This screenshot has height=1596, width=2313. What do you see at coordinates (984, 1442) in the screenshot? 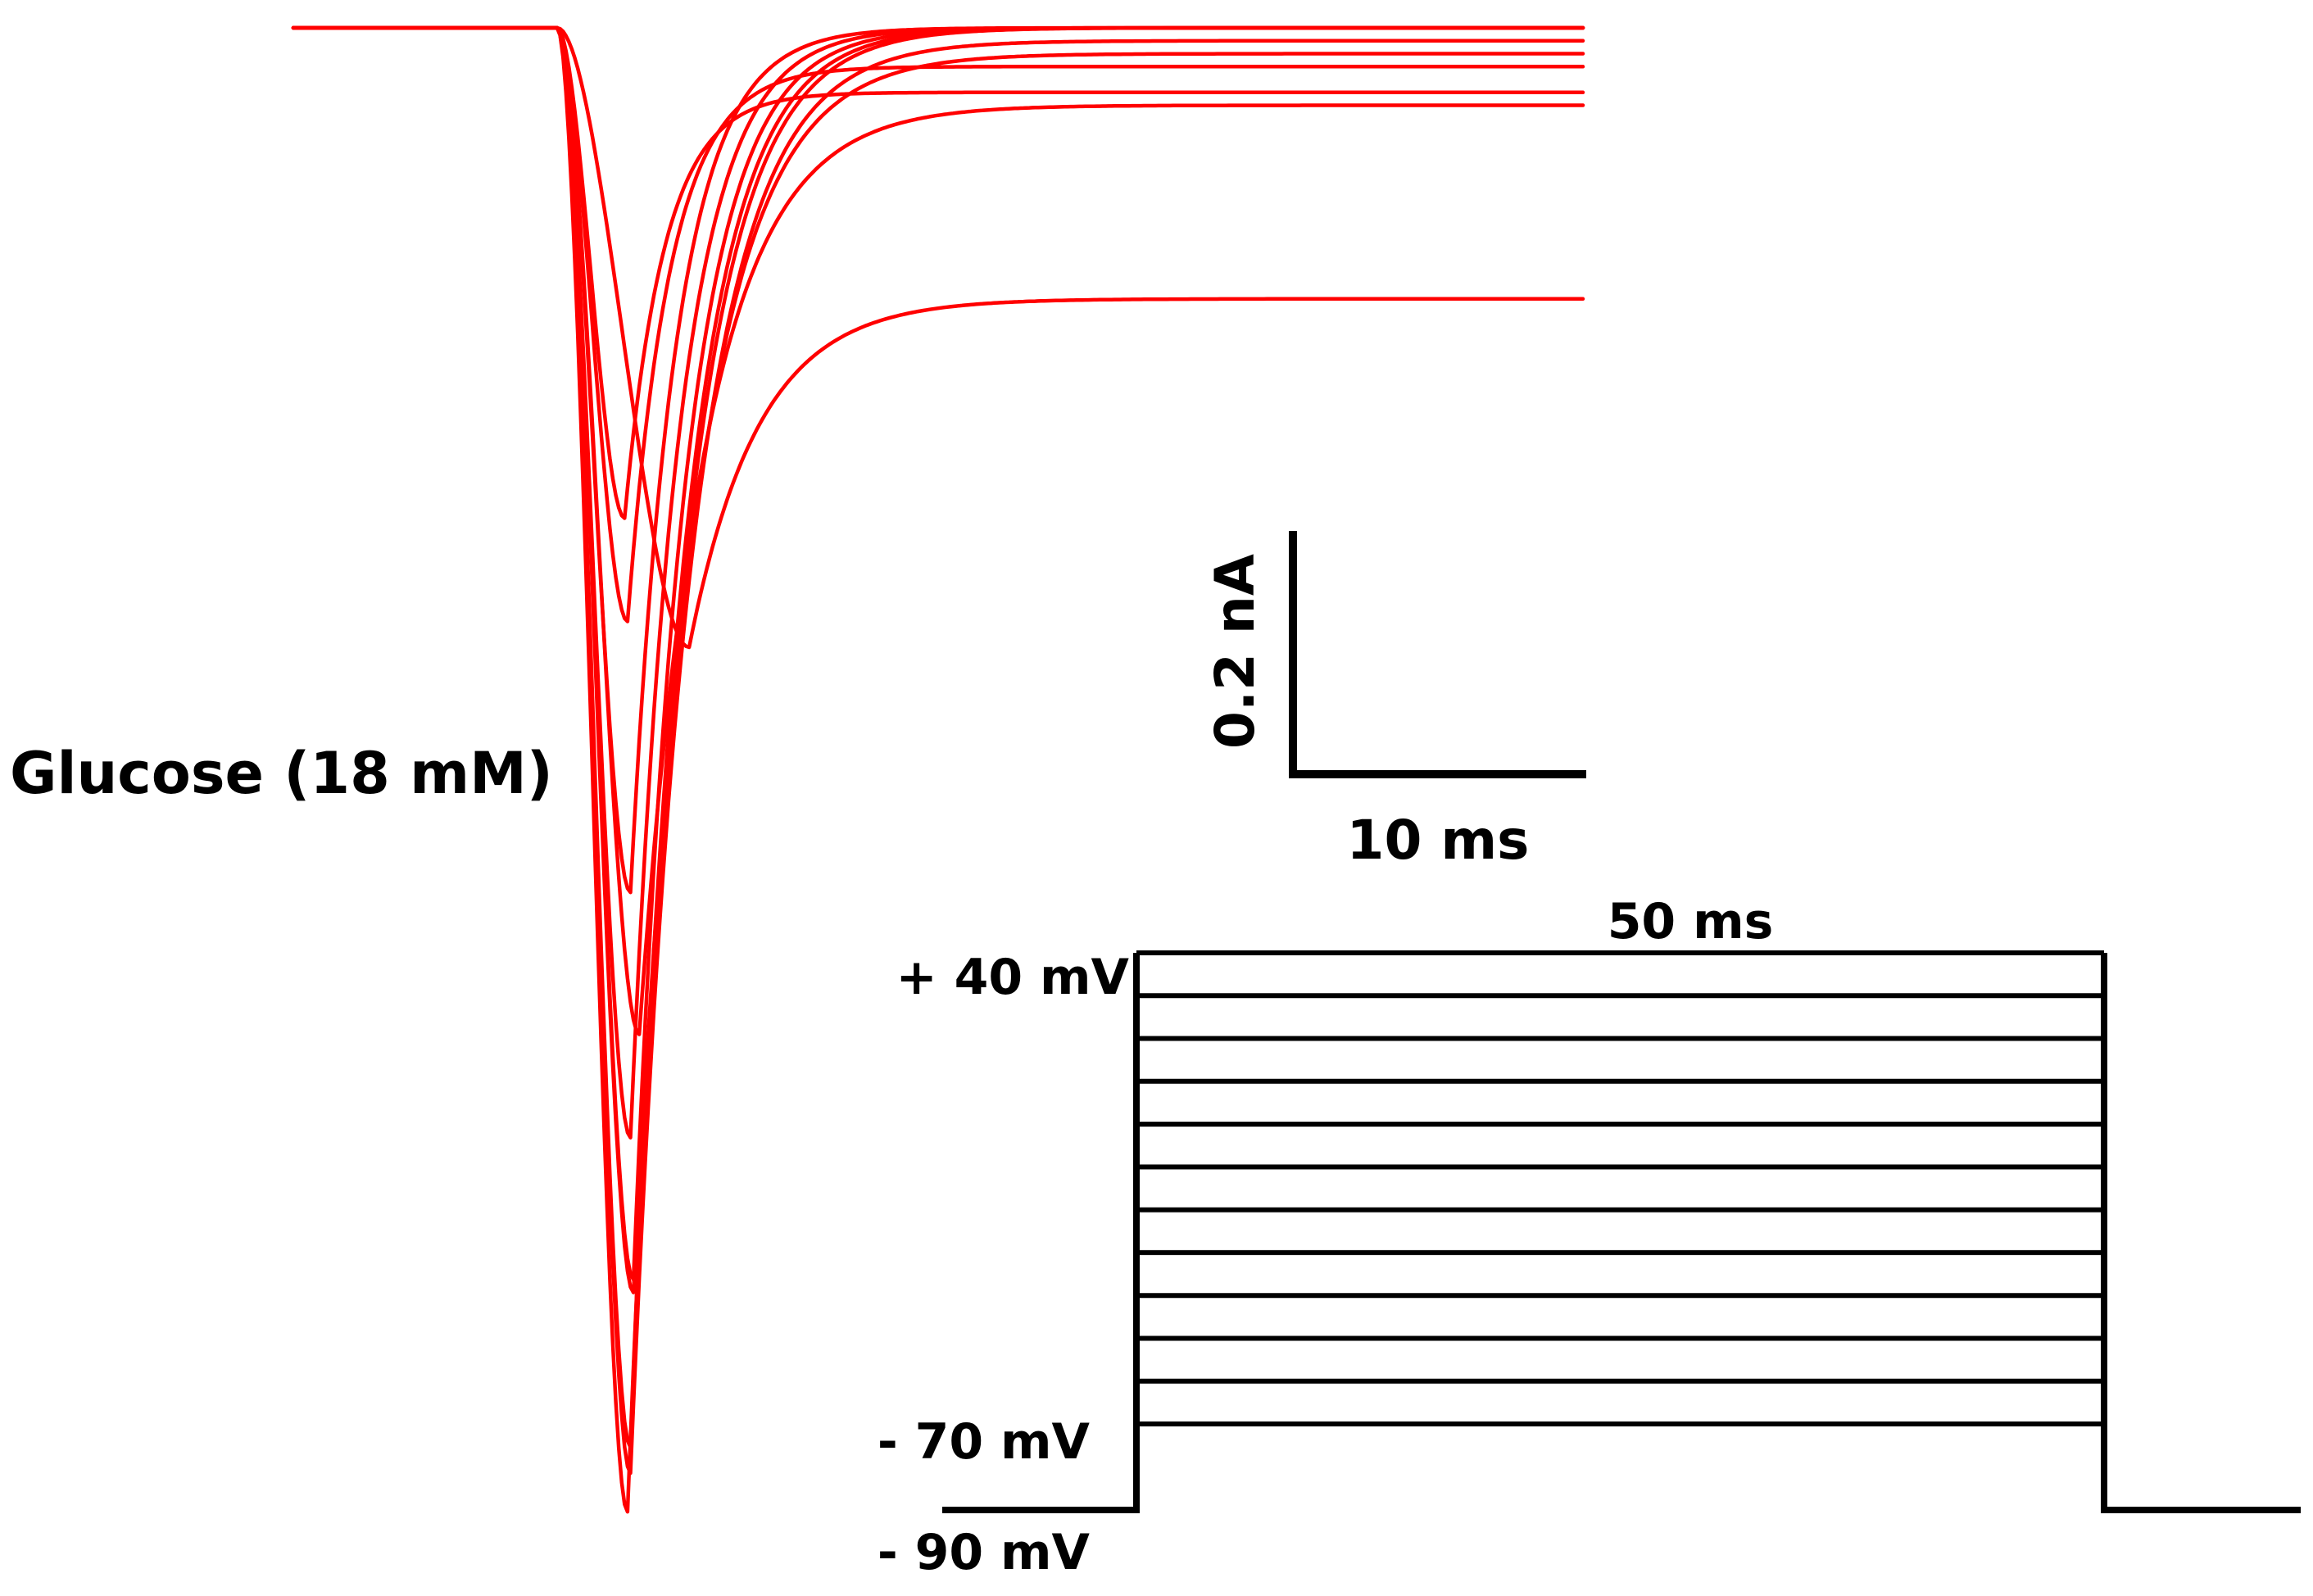
I see `protocol-bottom-step-label: - 70 mV` at bounding box center [984, 1442].